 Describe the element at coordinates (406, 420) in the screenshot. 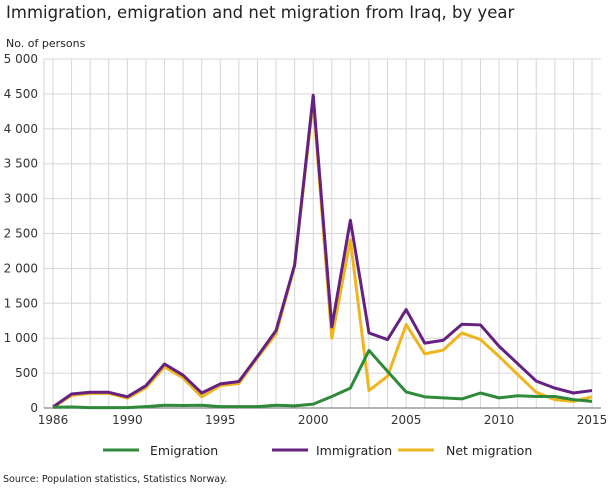

I see `x-tick-label: 2005` at that location.